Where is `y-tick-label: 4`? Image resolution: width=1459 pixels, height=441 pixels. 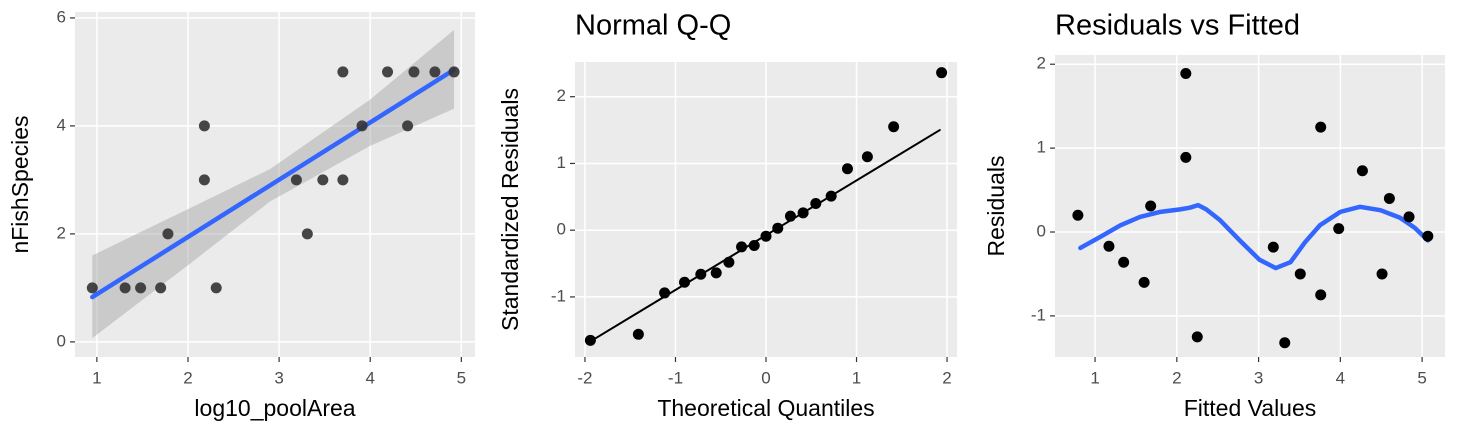
y-tick-label: 4 is located at coordinates (61, 124).